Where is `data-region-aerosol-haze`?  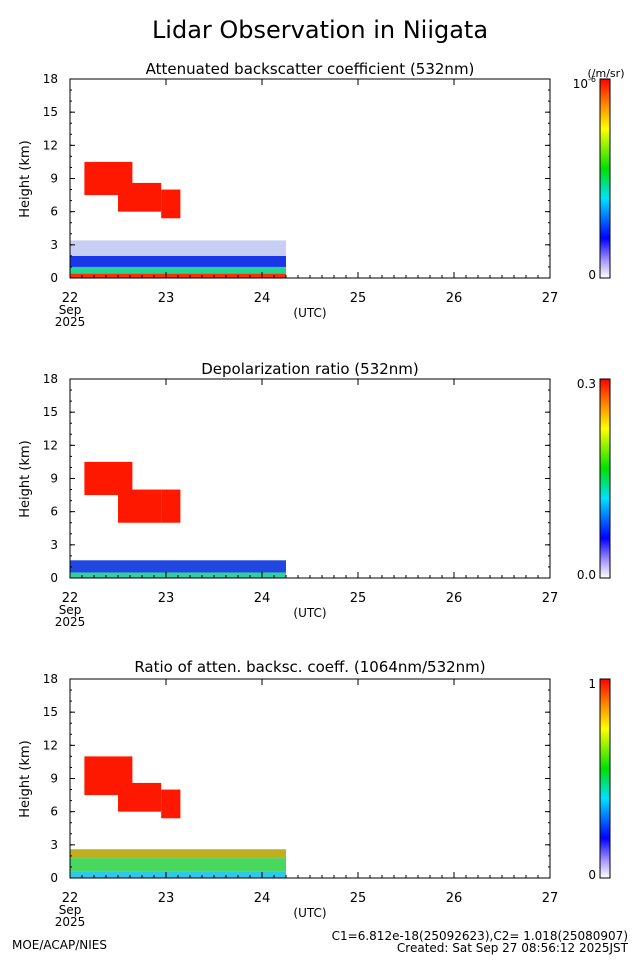
data-region-aerosol-haze is located at coordinates (178, 248).